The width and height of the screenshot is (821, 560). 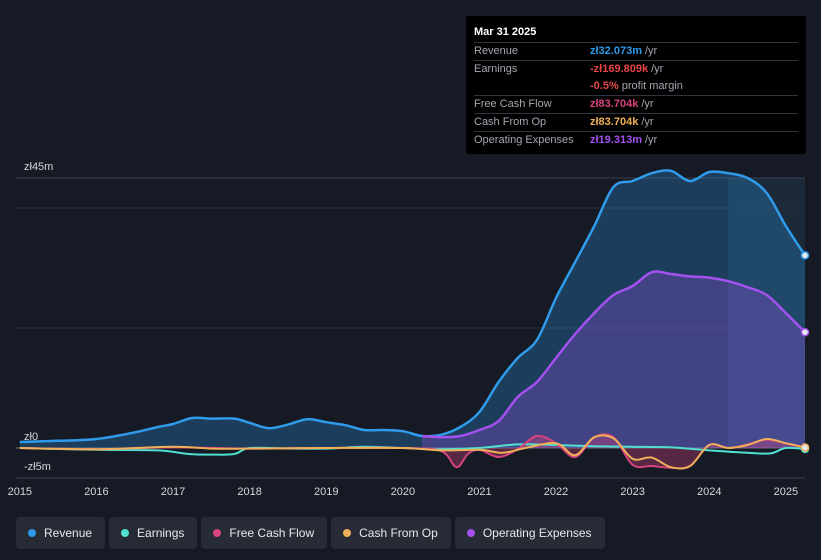 What do you see at coordinates (38, 167) in the screenshot?
I see `y-tick-label-top: zł45m` at bounding box center [38, 167].